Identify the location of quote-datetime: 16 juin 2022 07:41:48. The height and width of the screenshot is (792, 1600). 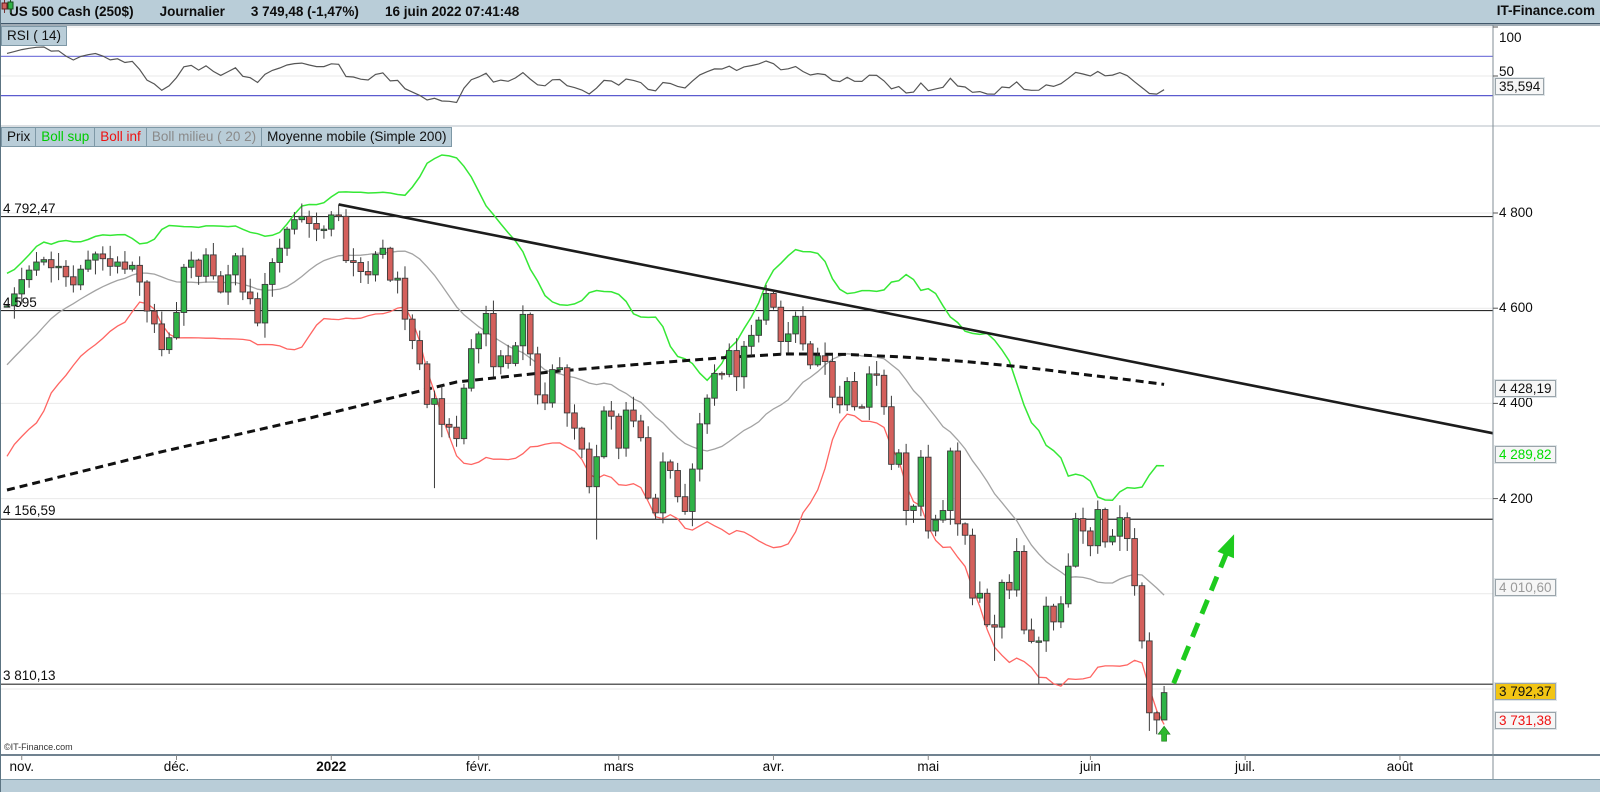
(452, 11).